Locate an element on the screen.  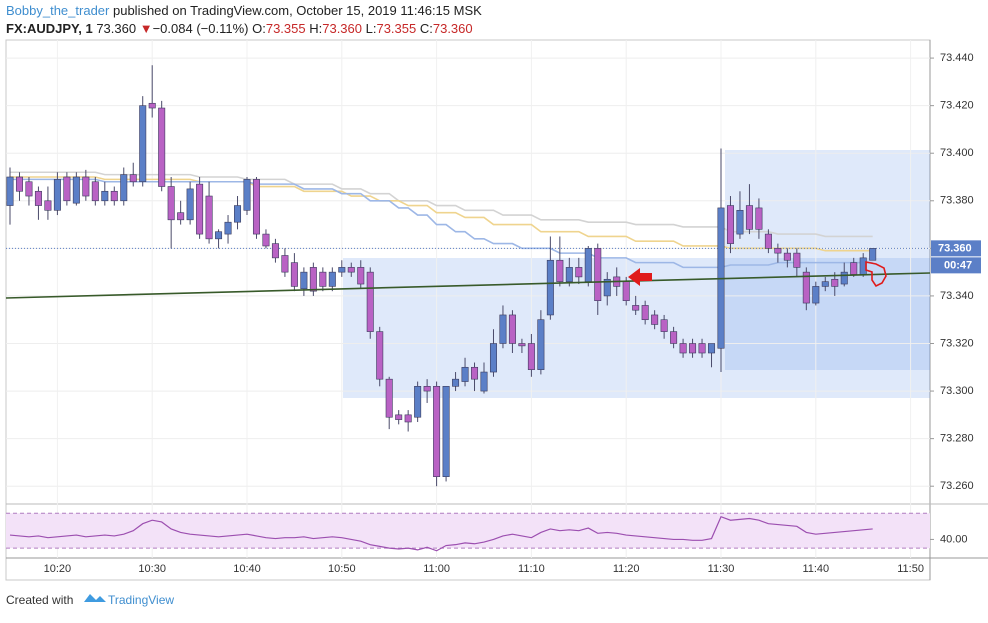
x-tick-label: 10:40 is located at coordinates (247, 569).